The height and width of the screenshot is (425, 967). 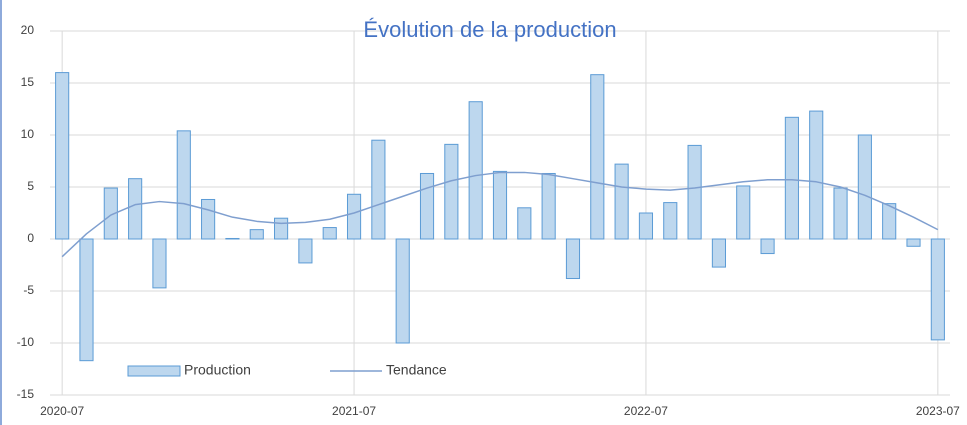 I want to click on y-tick-label: 20, so click(x=28, y=30).